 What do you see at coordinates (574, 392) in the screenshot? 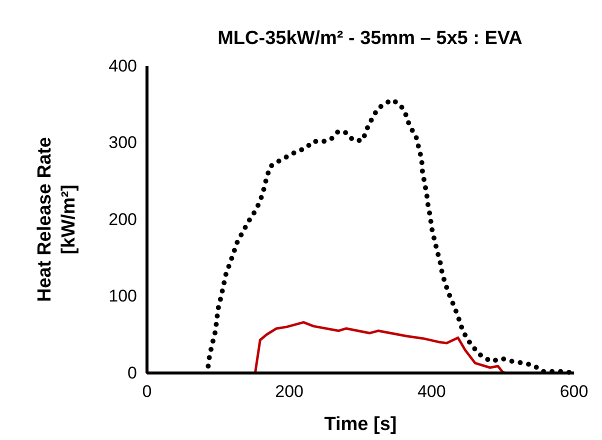
I see `x-tick-label: 600` at bounding box center [574, 392].